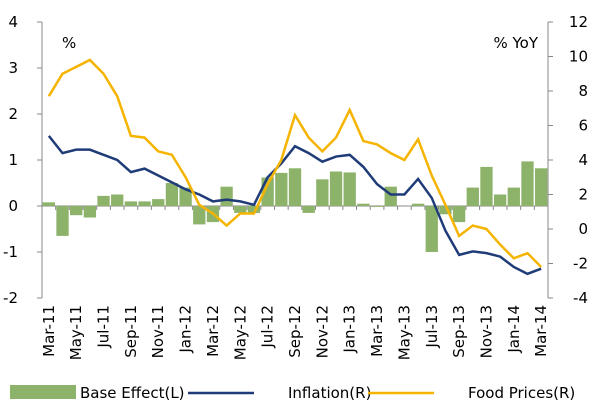 The height and width of the screenshot is (404, 598). What do you see at coordinates (10, 298) in the screenshot?
I see `y-tick-label: -2` at bounding box center [10, 298].